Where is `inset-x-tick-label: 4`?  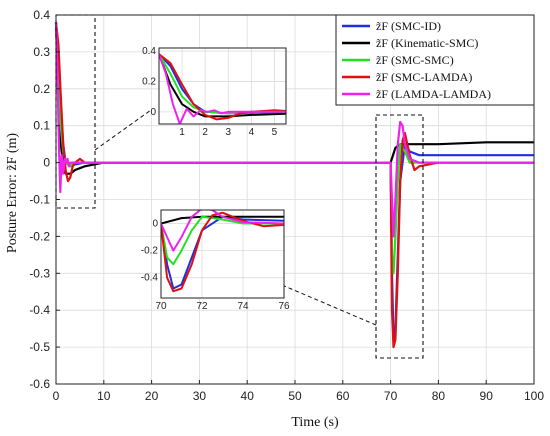 inset-x-tick-label: 4 is located at coordinates (252, 132).